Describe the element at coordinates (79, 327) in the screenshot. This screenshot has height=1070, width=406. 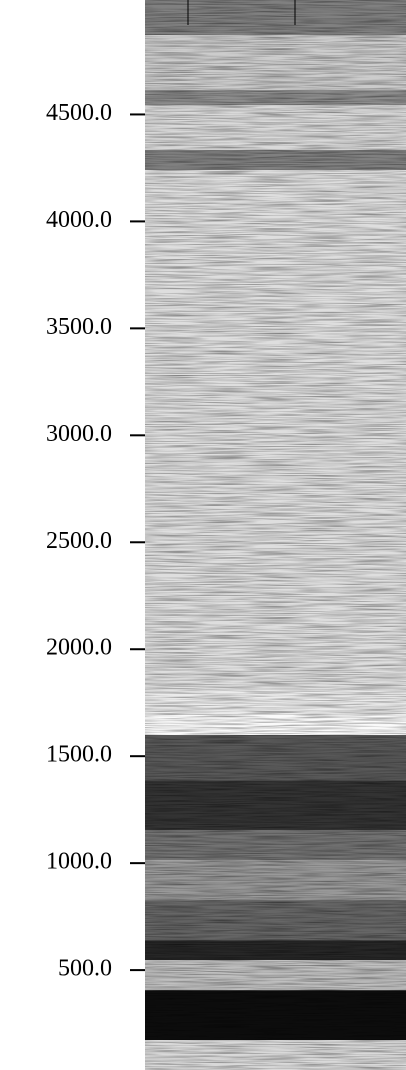
I see `y-tick-label: 3500.0` at that location.